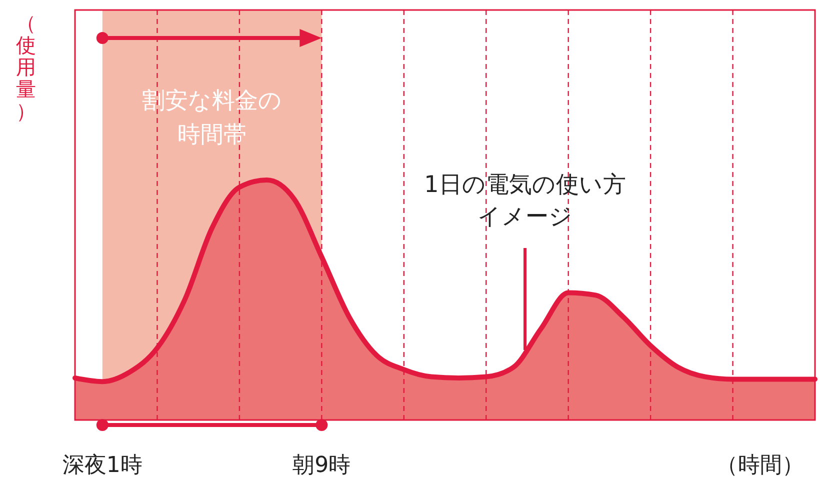 The width and height of the screenshot is (819, 482). I want to click on x-tick-label: 深夜1時, so click(102, 465).